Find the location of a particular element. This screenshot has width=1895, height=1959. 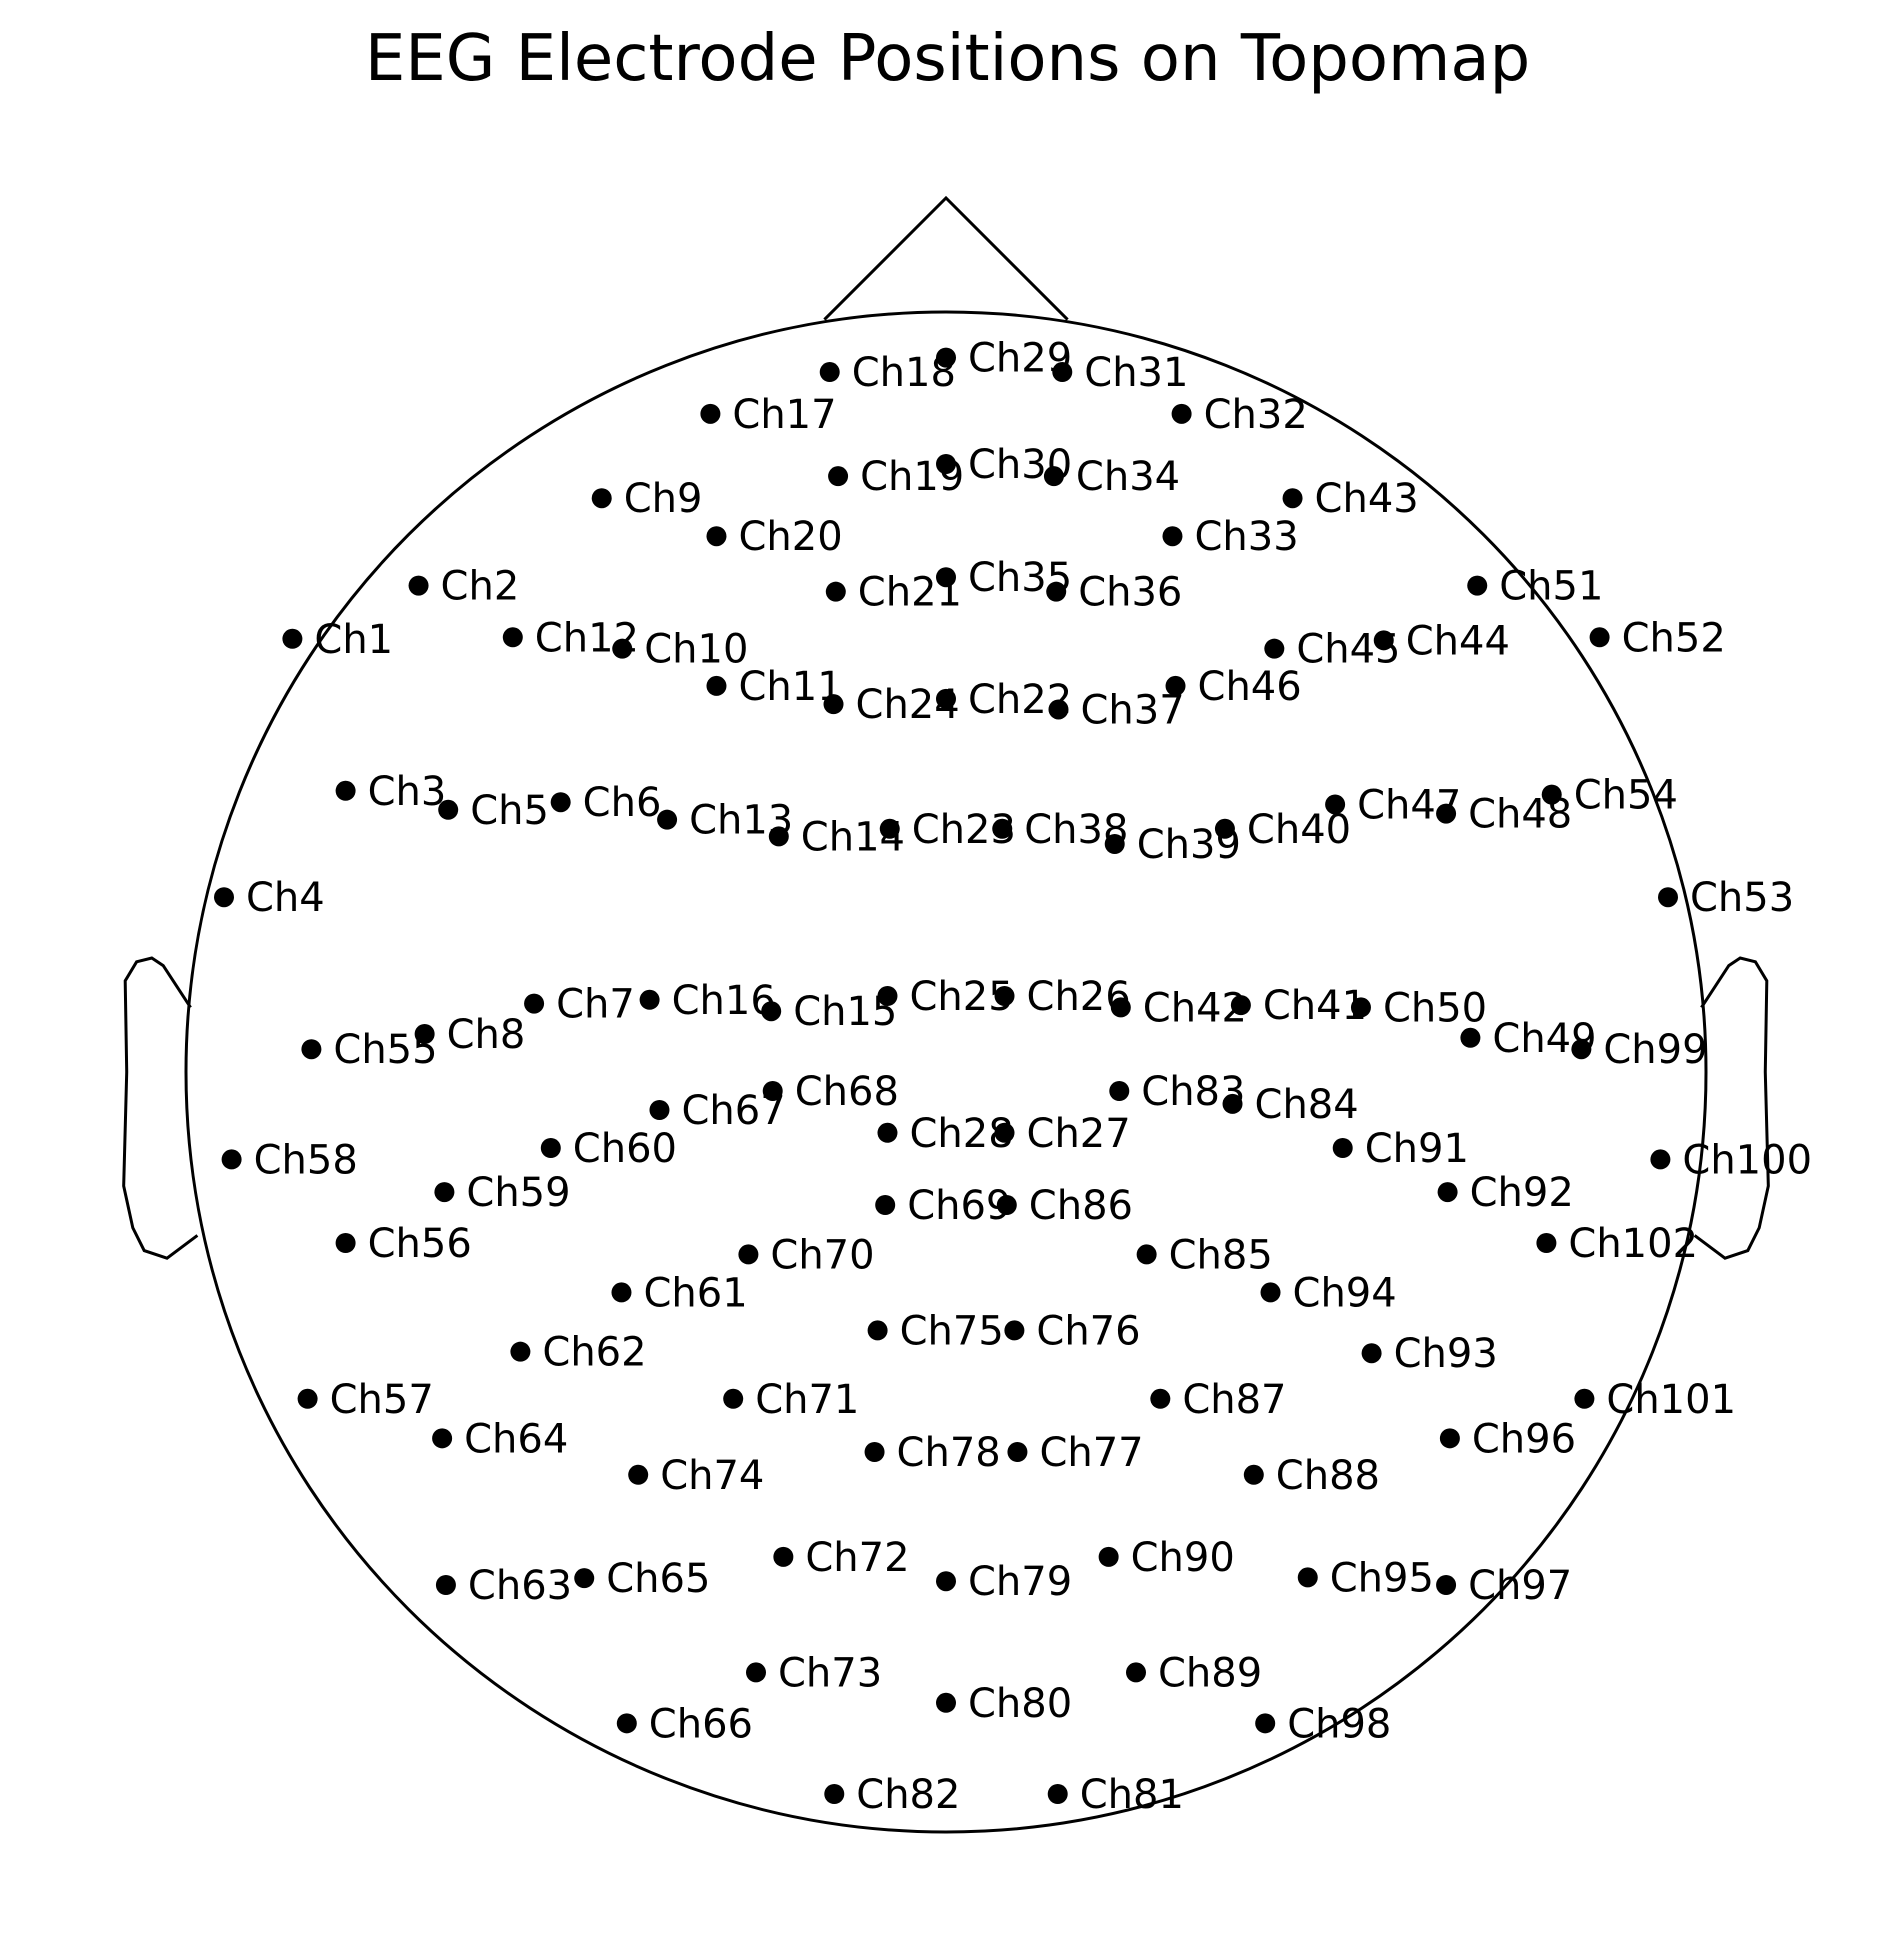

electrode-ch4: Ch4 is located at coordinates (269, 898).